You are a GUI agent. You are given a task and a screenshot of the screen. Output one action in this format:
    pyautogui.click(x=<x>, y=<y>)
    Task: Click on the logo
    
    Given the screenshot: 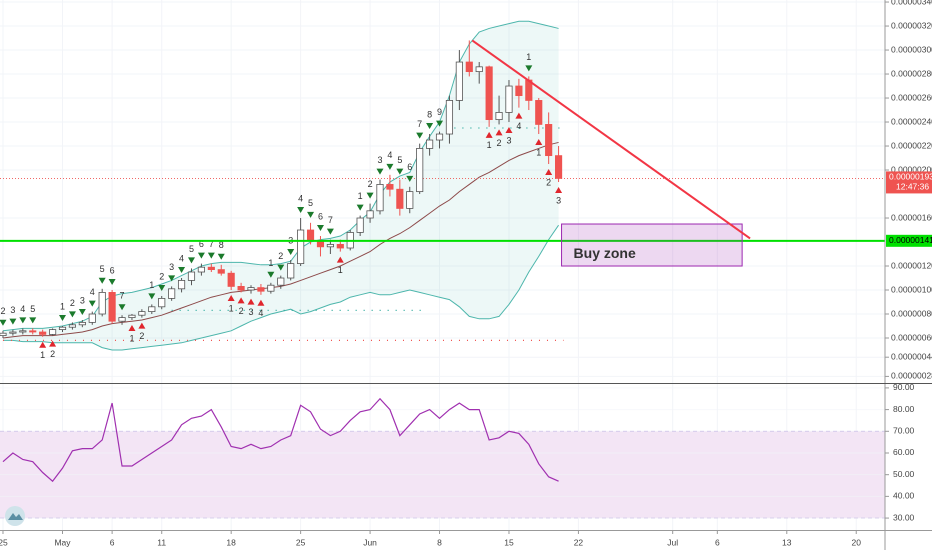 What is the action you would take?
    pyautogui.click(x=15, y=516)
    